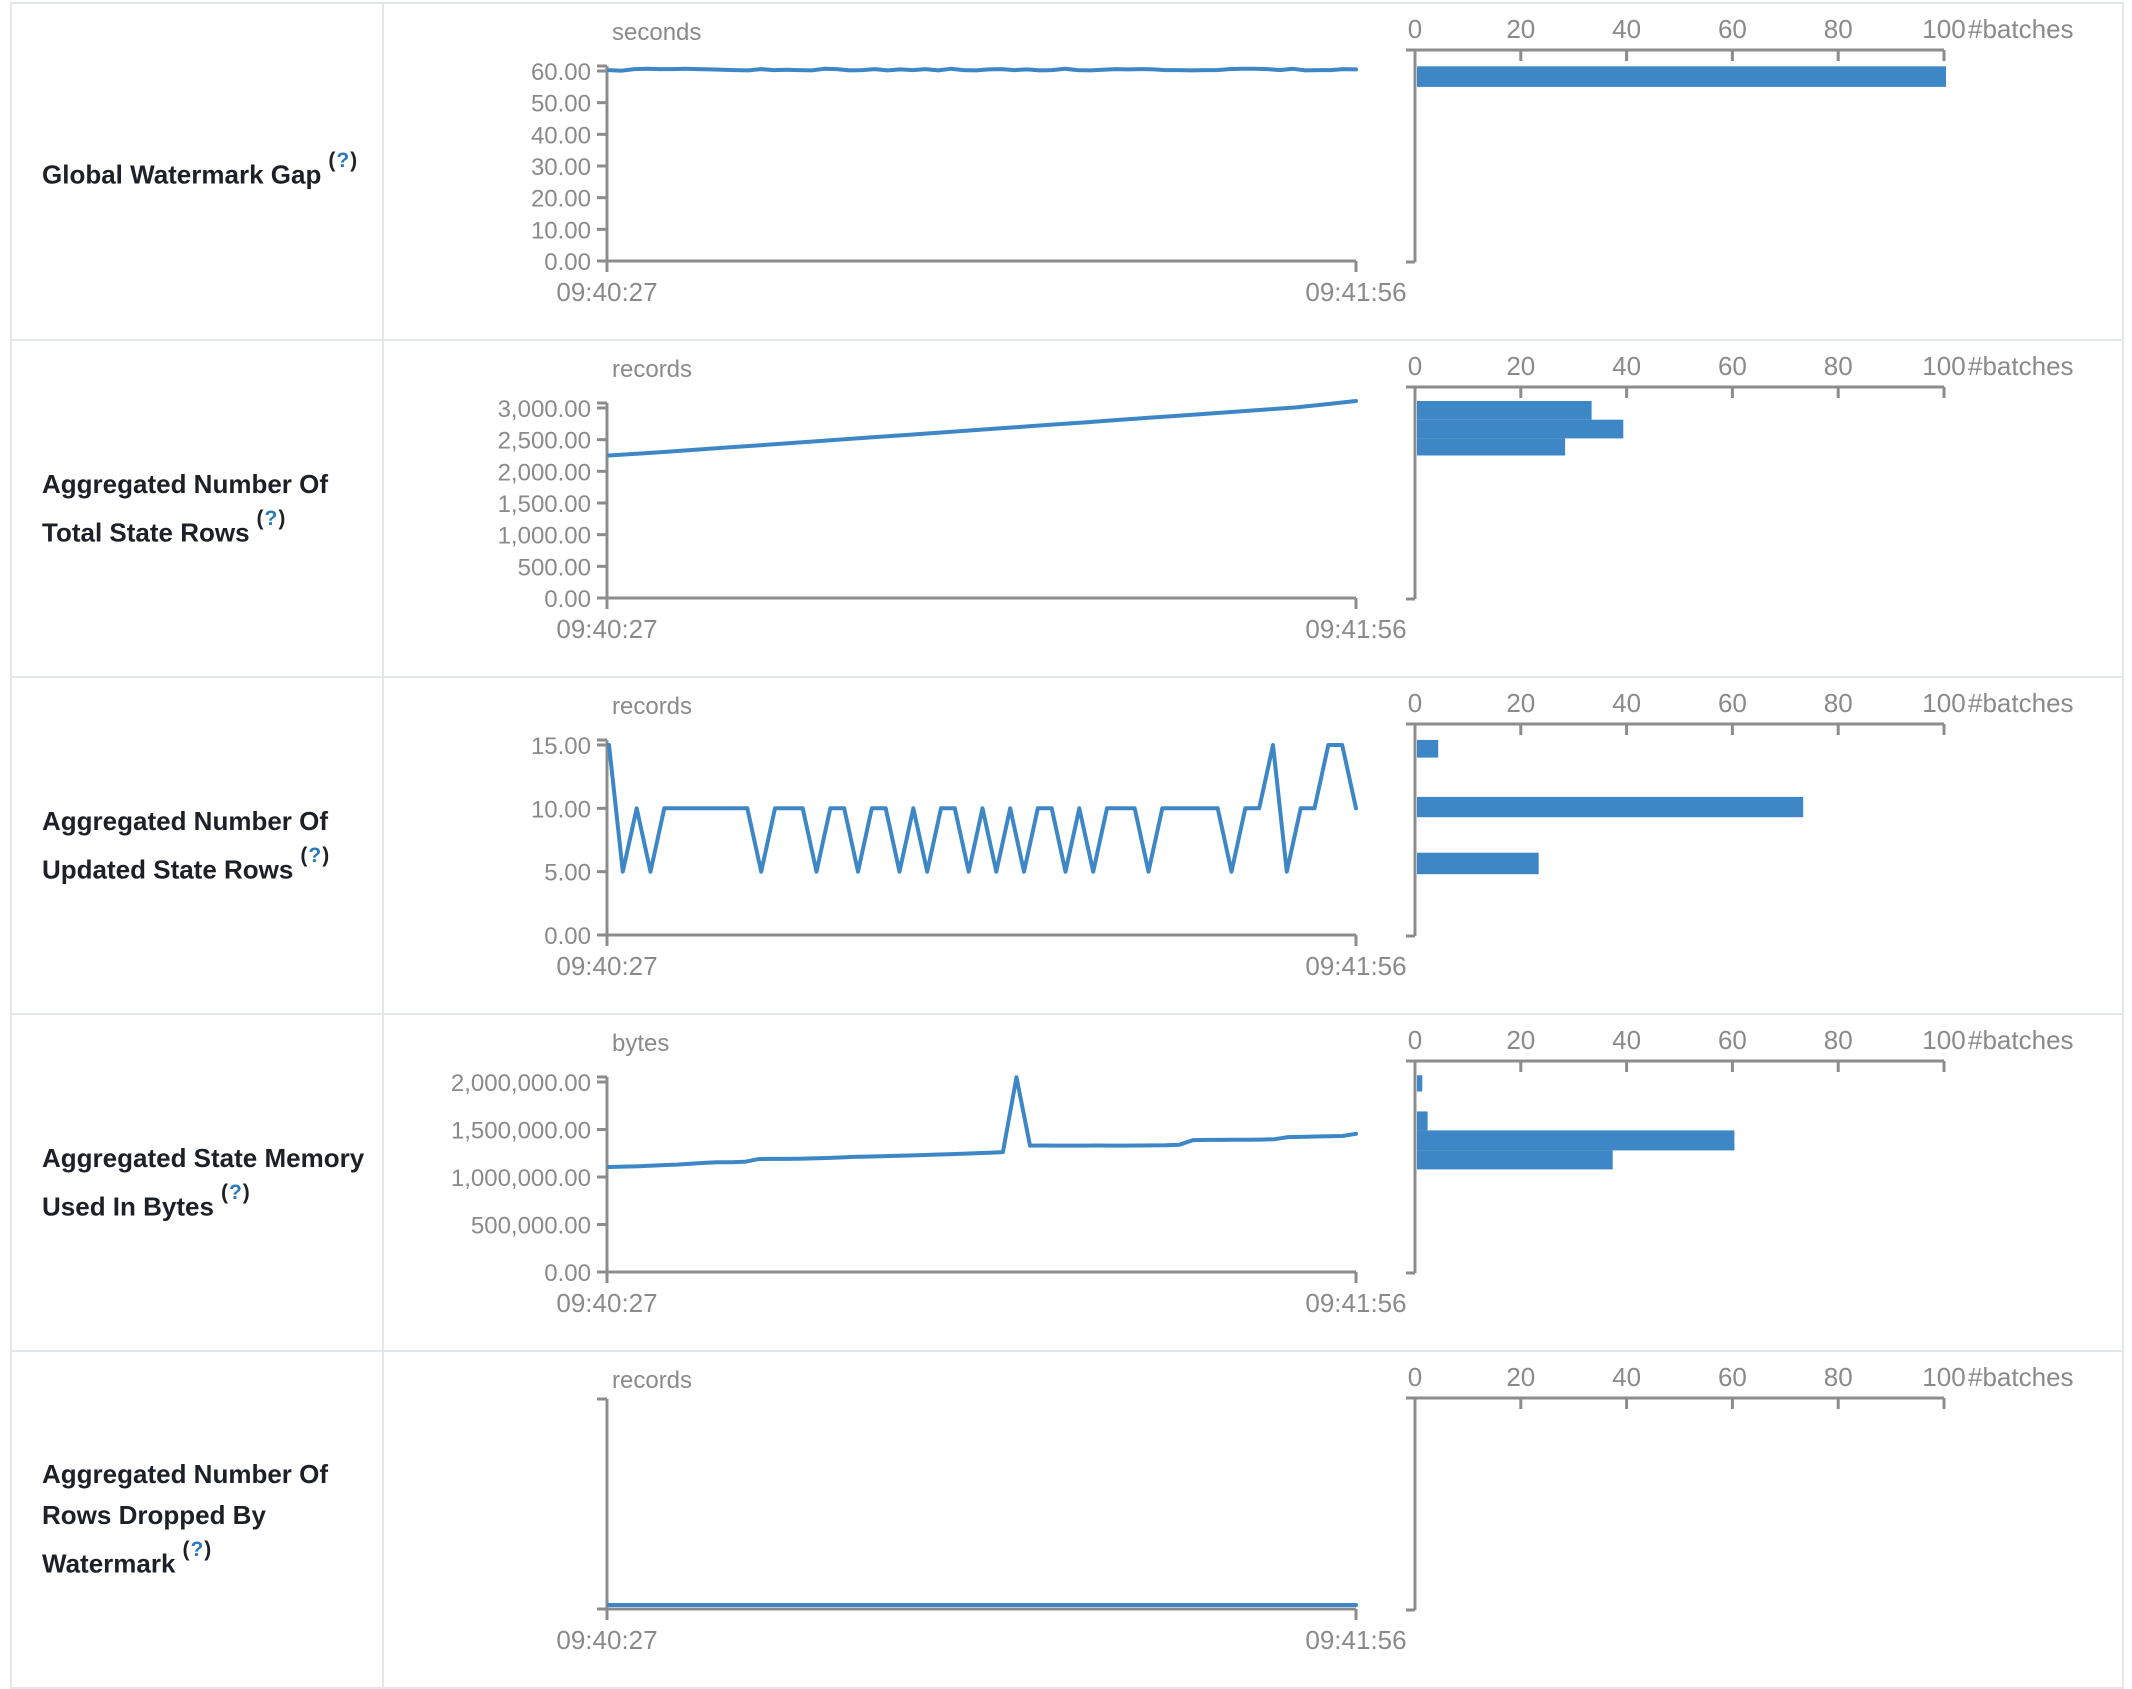  What do you see at coordinates (185, 845) in the screenshot?
I see `metric-label-text: Aggregated Number Of Updated State Rows` at bounding box center [185, 845].